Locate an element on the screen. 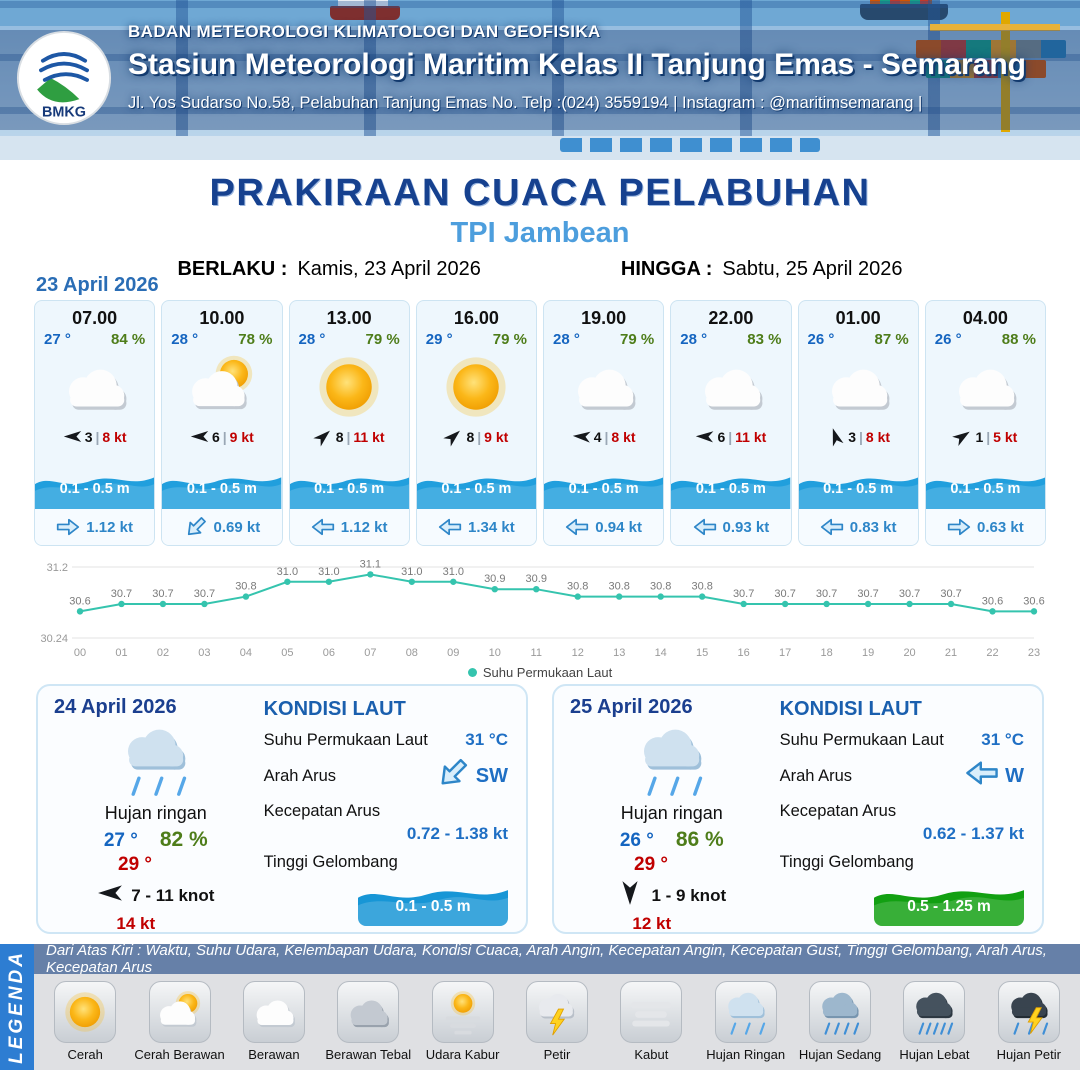  berlaku-label: BERLAKU : is located at coordinates (232, 269).